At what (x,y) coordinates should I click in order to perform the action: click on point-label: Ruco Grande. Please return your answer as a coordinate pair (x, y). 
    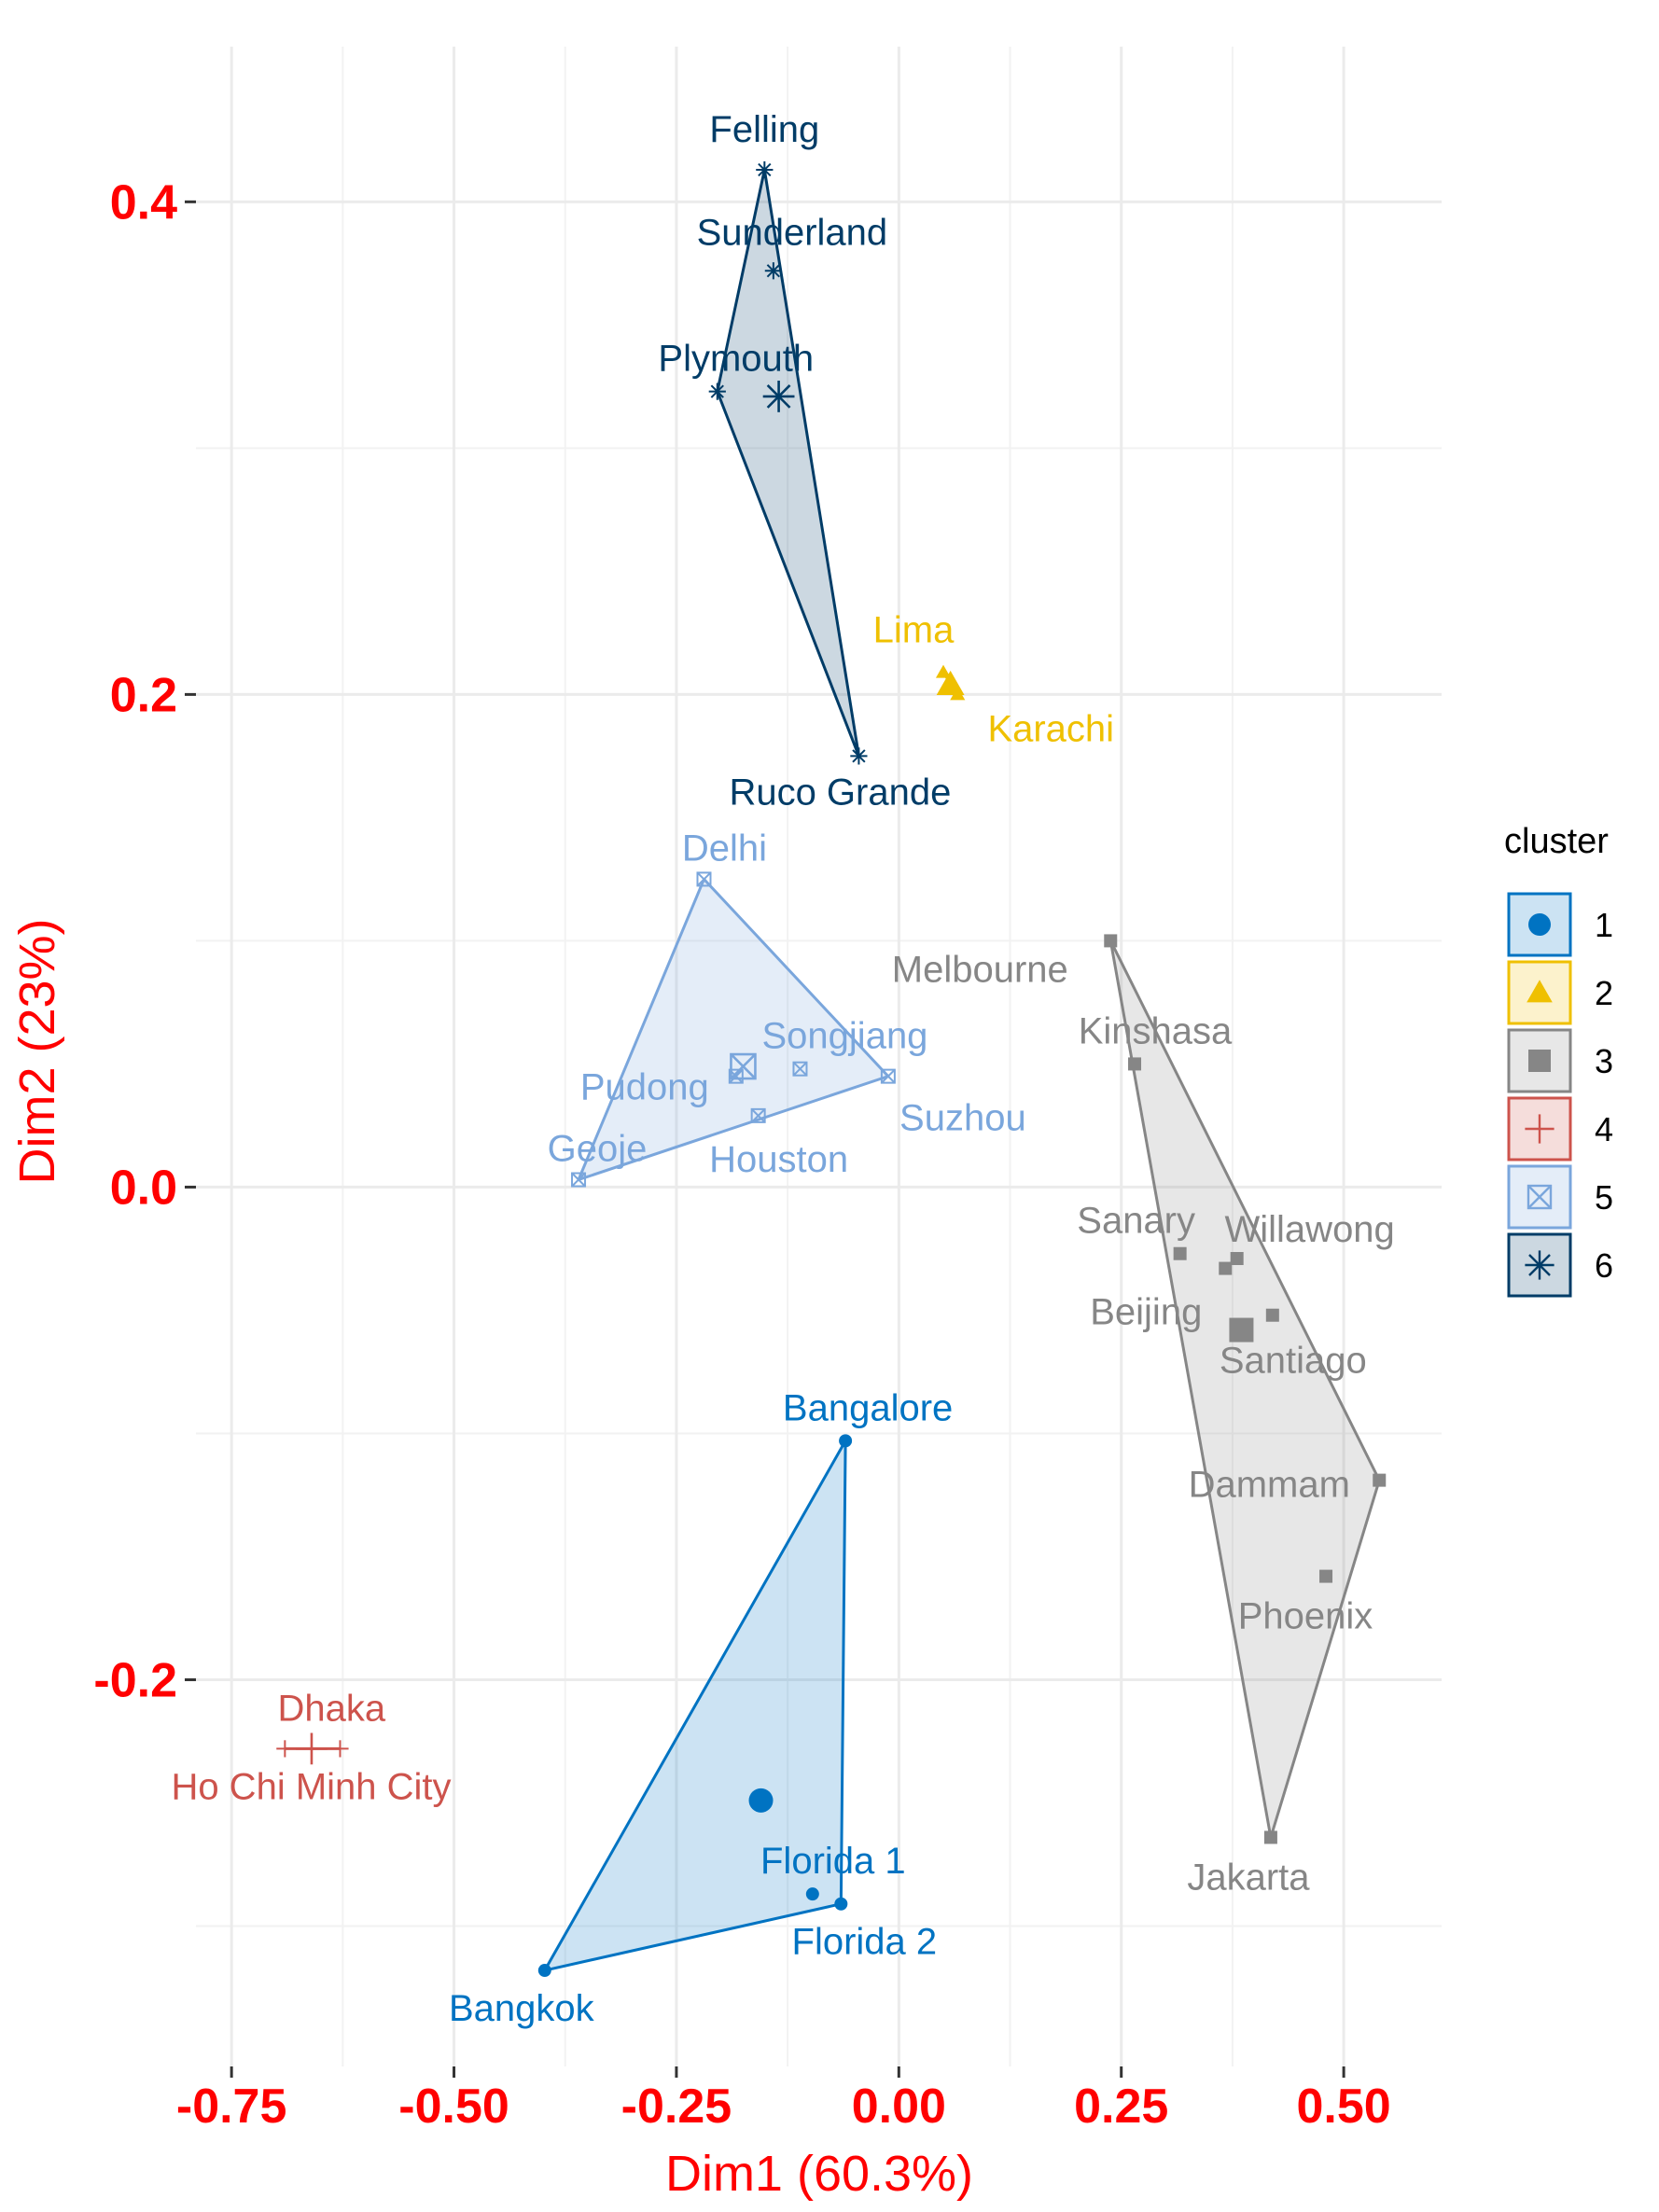
    Looking at the image, I should click on (840, 793).